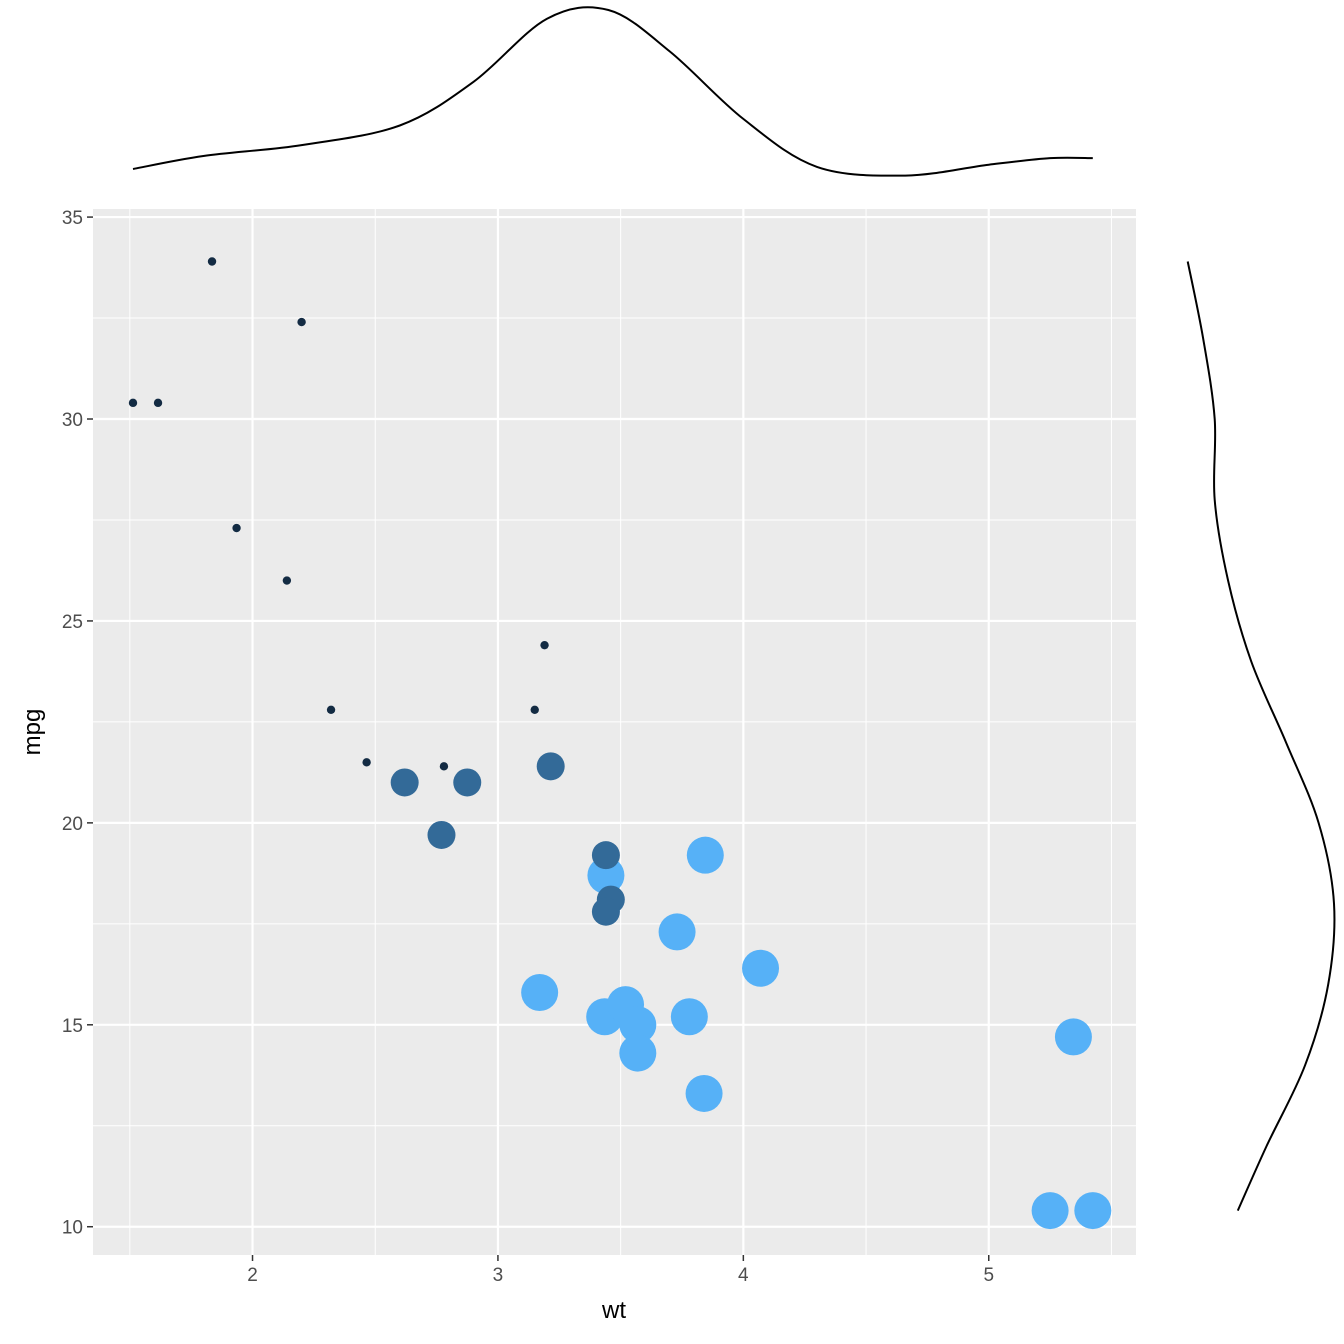  Describe the element at coordinates (1261, 736) in the screenshot. I see `marginal-density-y-curve` at that location.